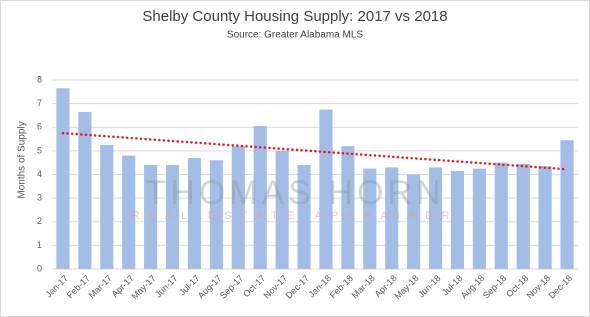 The width and height of the screenshot is (590, 317). I want to click on y-tick-label: 4, so click(39, 174).